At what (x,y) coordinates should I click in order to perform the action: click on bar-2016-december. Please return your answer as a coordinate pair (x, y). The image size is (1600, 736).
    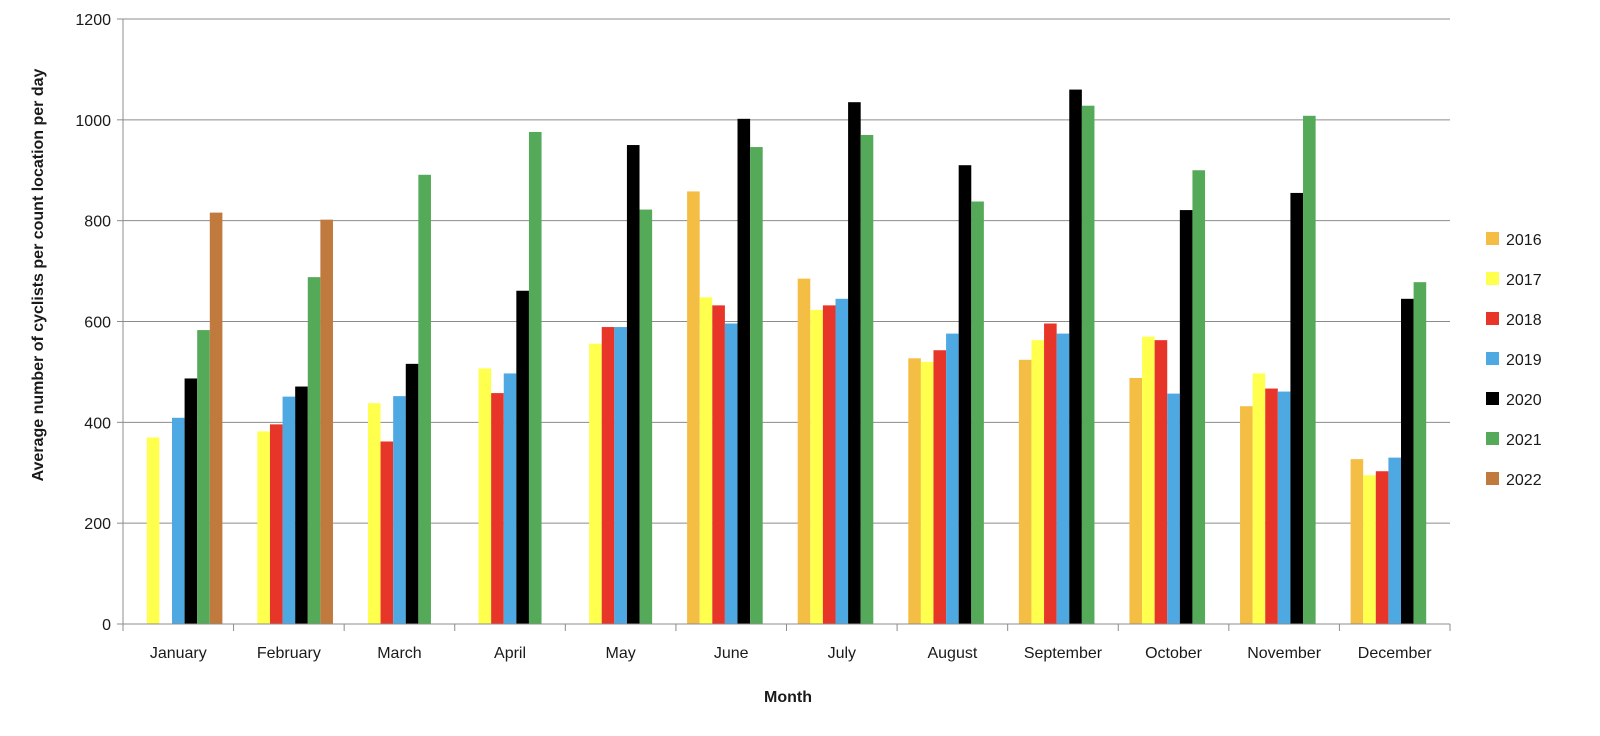
    Looking at the image, I should click on (1357, 541).